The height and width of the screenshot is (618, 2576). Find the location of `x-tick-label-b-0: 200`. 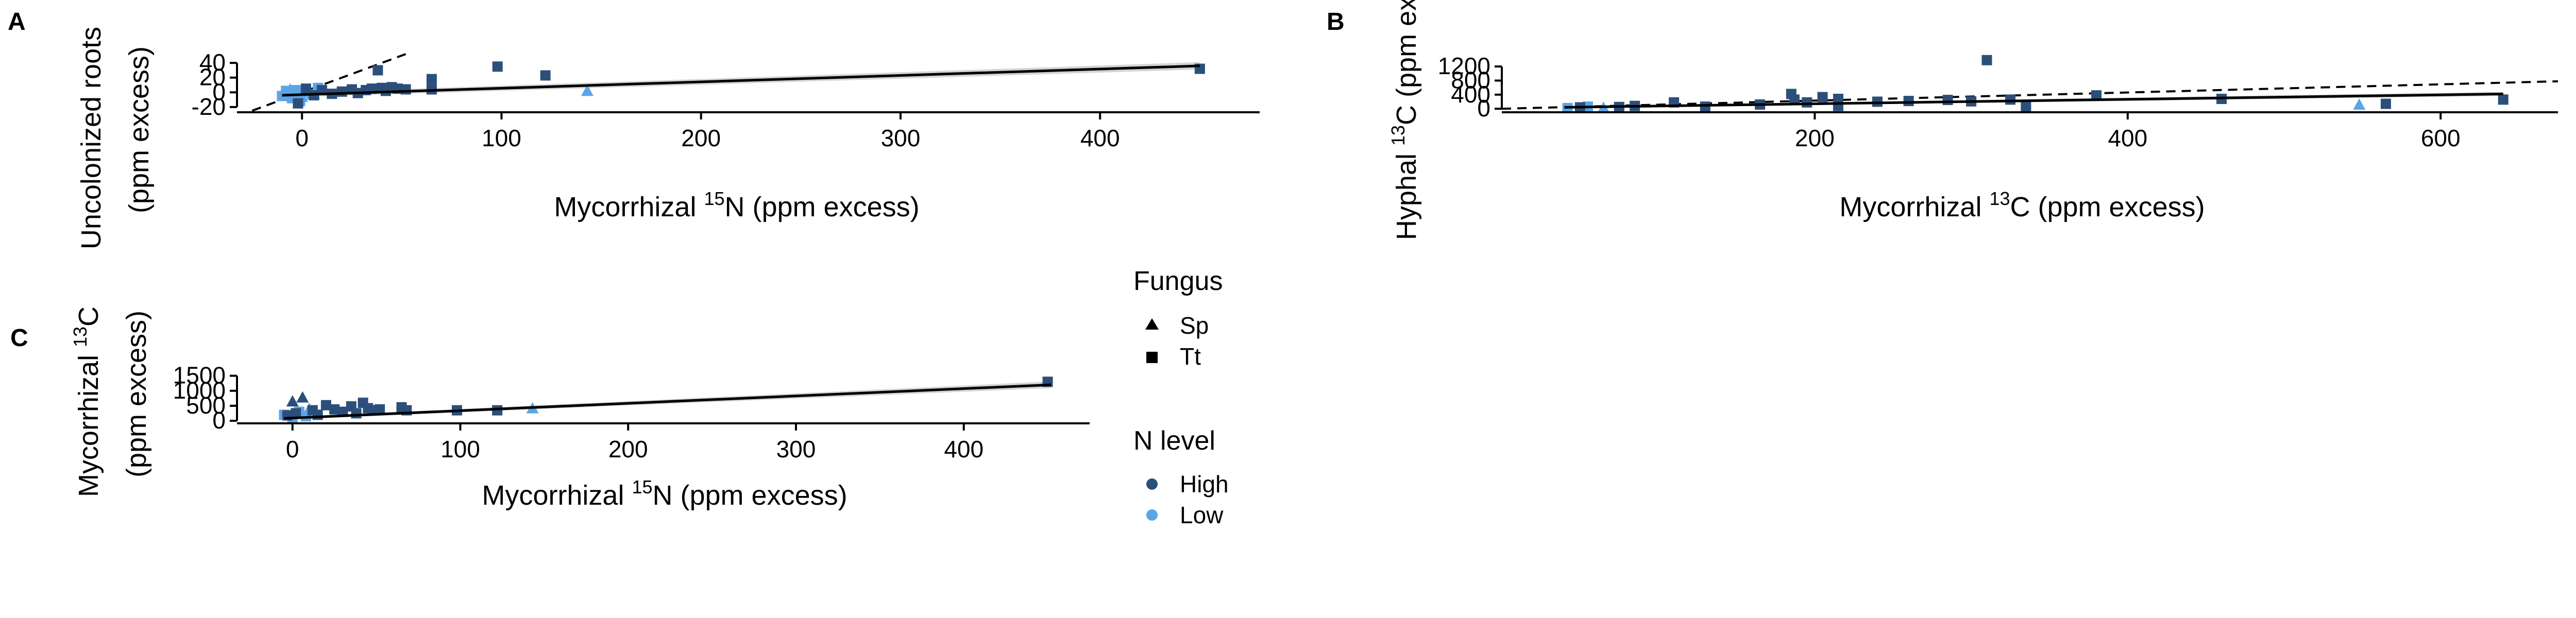

x-tick-label-b-0: 200 is located at coordinates (1815, 138).